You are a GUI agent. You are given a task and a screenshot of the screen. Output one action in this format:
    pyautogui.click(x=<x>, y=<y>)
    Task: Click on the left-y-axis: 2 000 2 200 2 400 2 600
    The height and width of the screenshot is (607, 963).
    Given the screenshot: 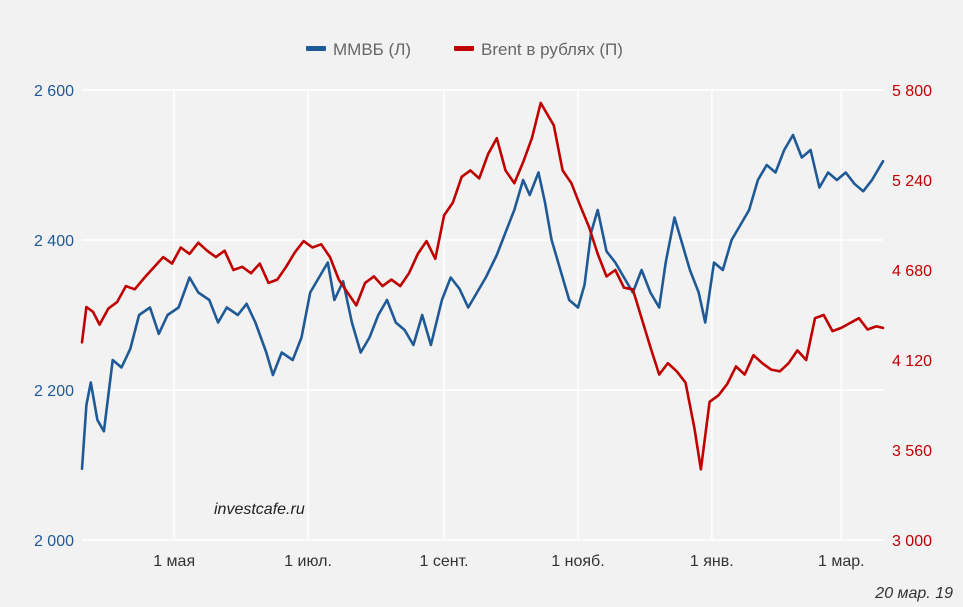 What is the action you would take?
    pyautogui.click(x=54, y=316)
    